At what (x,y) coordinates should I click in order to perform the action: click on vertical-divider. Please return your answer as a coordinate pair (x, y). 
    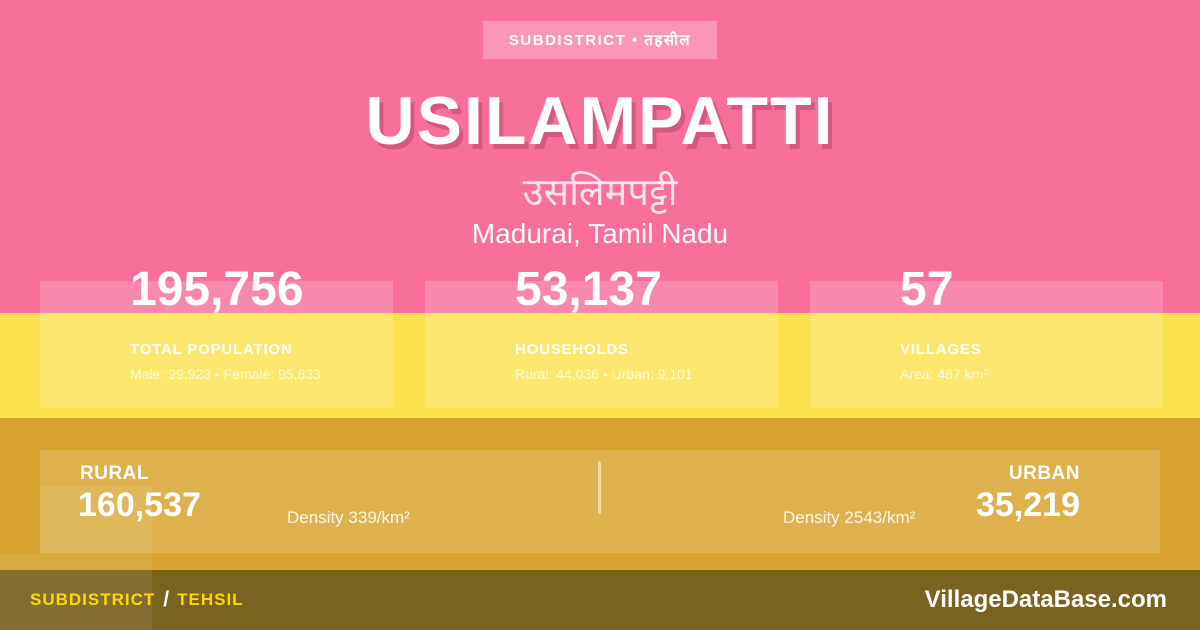
    Looking at the image, I should click on (599, 487).